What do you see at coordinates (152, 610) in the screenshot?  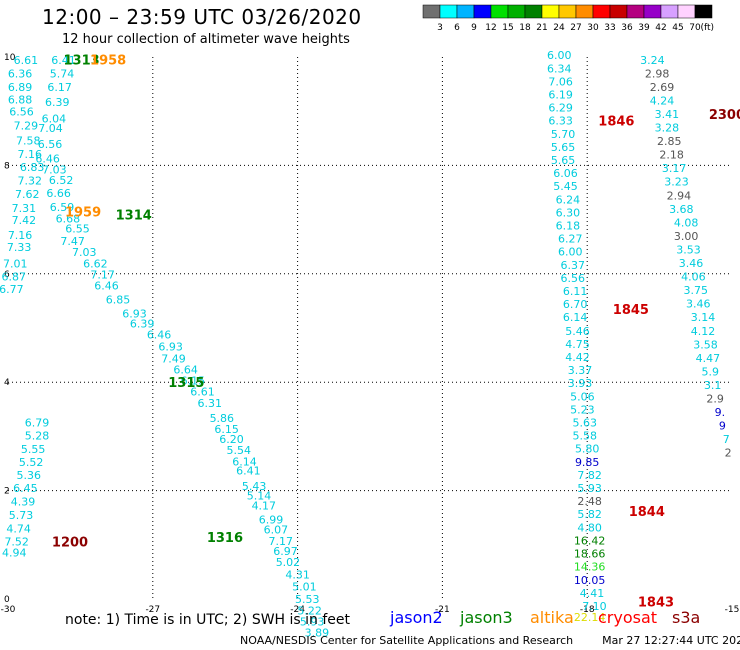 I see `x-tick-label: -27` at bounding box center [152, 610].